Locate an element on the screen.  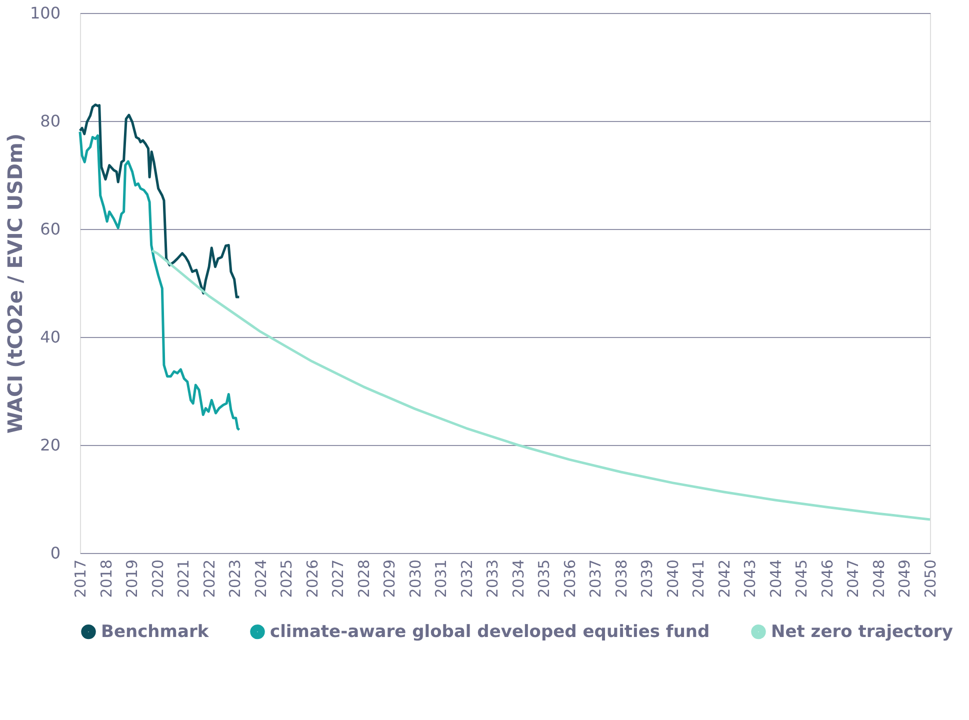
y-tick-label: 40 is located at coordinates (50, 337).